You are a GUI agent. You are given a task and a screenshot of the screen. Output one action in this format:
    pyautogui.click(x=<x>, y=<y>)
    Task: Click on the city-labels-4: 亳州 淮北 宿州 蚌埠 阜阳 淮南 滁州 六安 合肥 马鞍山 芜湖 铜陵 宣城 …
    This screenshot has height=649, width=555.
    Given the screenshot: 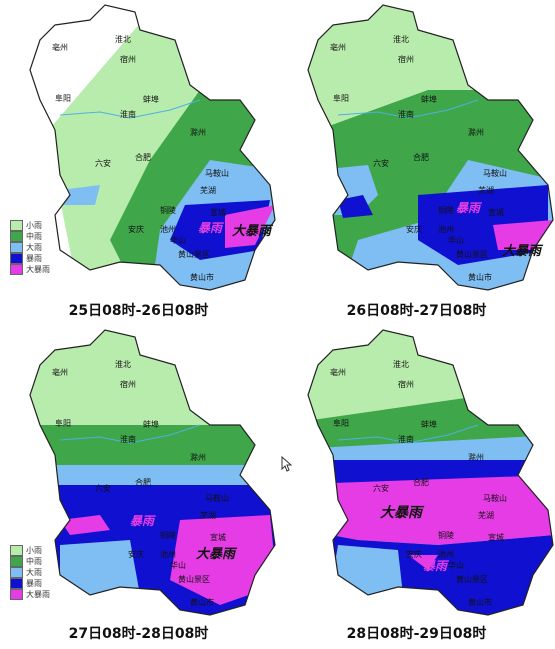 What is the action you would take?
    pyautogui.click(x=418, y=483)
    